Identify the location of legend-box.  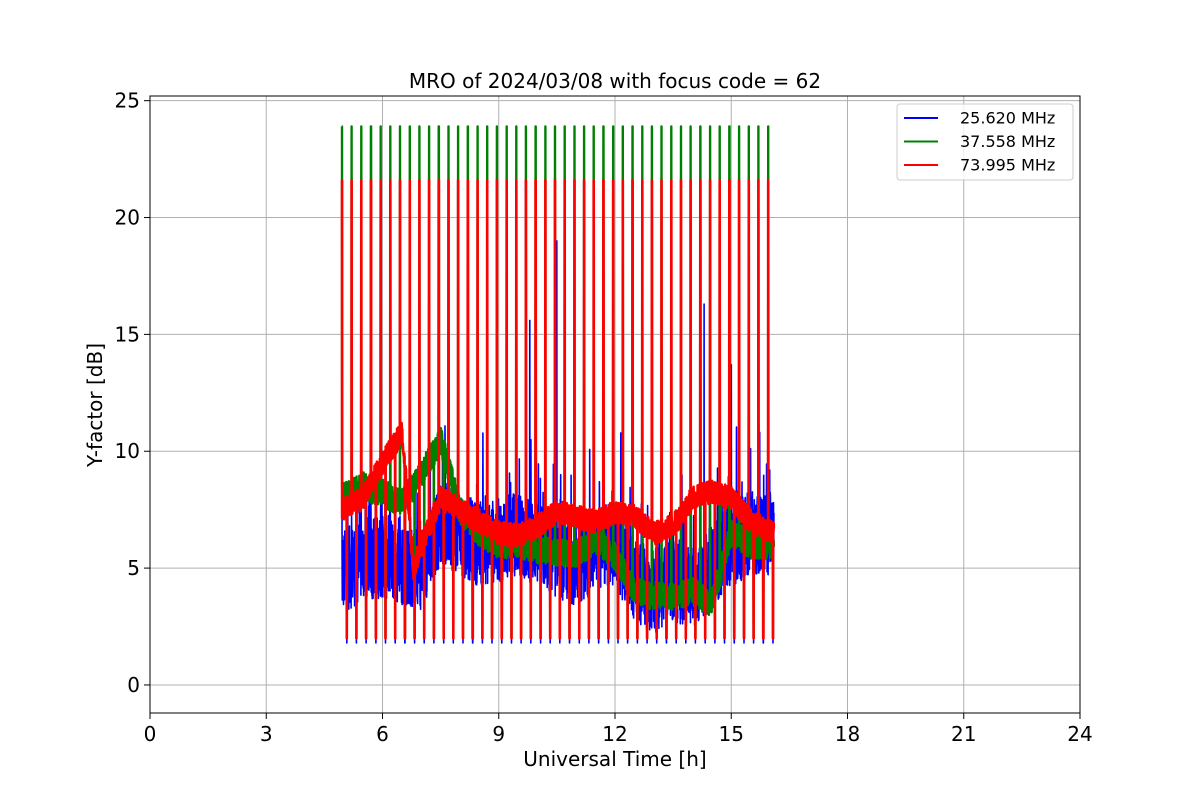
(985, 142).